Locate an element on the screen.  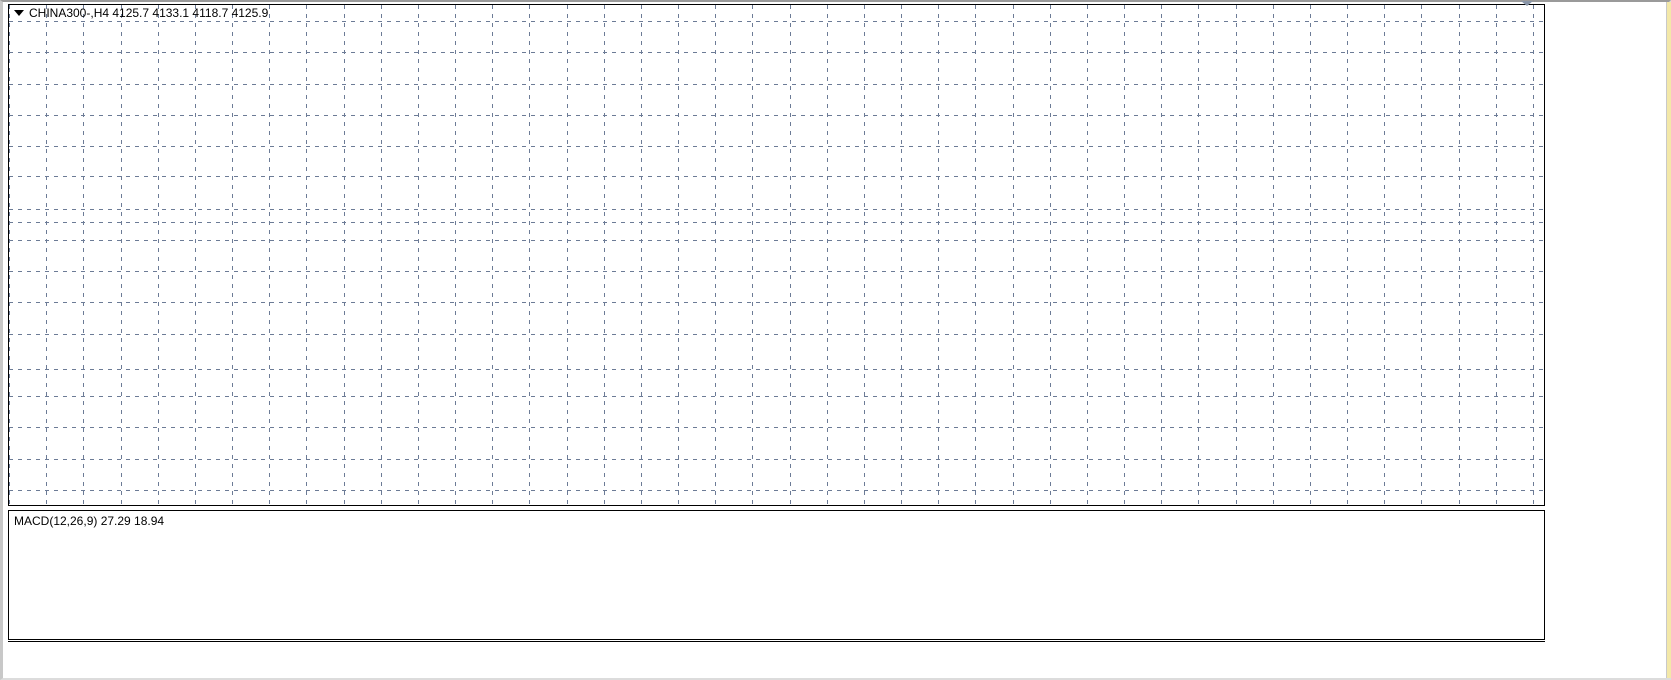
price-axis is located at coordinates (1608, 255).